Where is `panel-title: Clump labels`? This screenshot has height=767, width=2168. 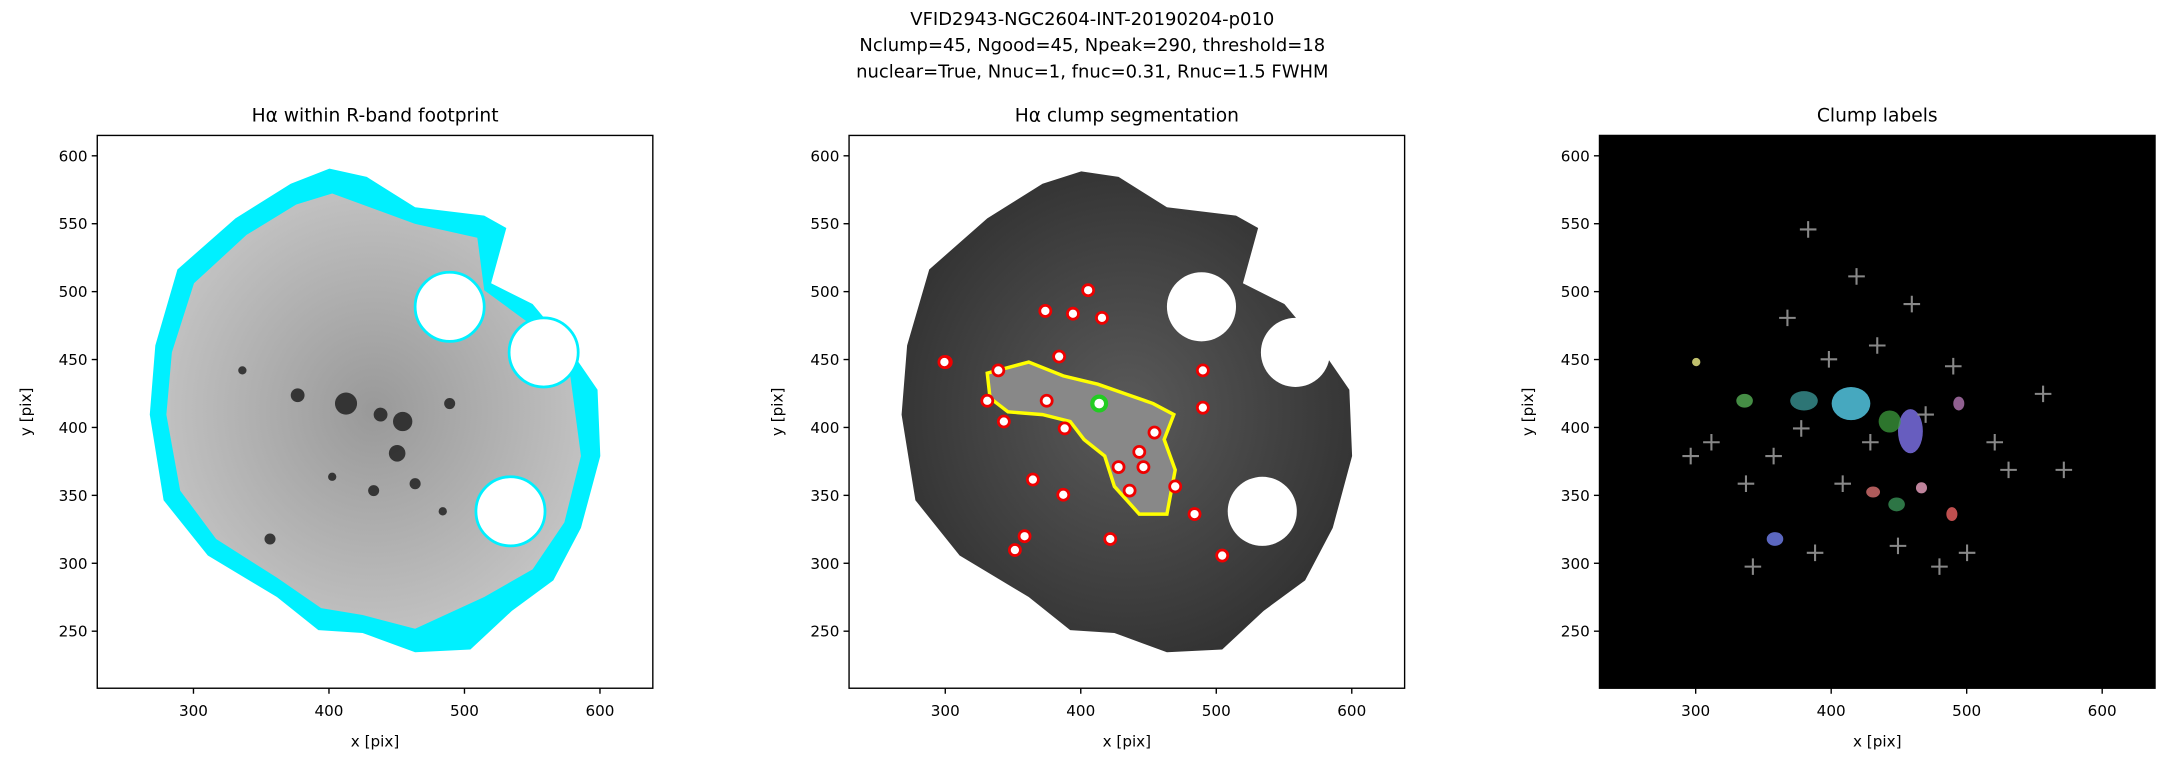 panel-title: Clump labels is located at coordinates (1877, 116).